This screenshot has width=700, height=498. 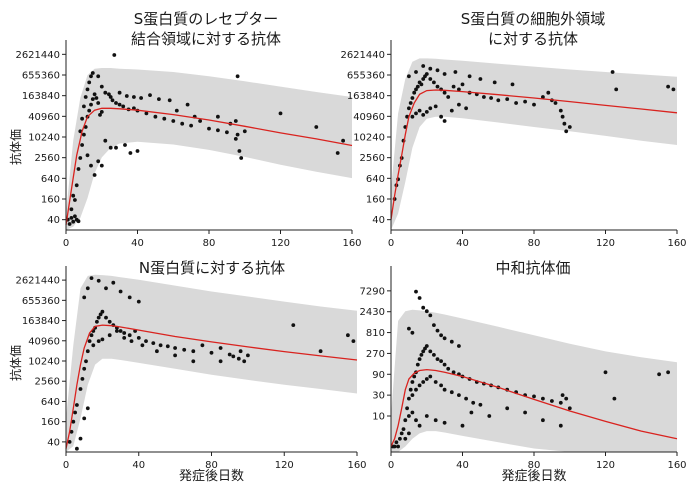 I want to click on panel-title: N蛋白質に対する抗体, so click(x=212, y=268).